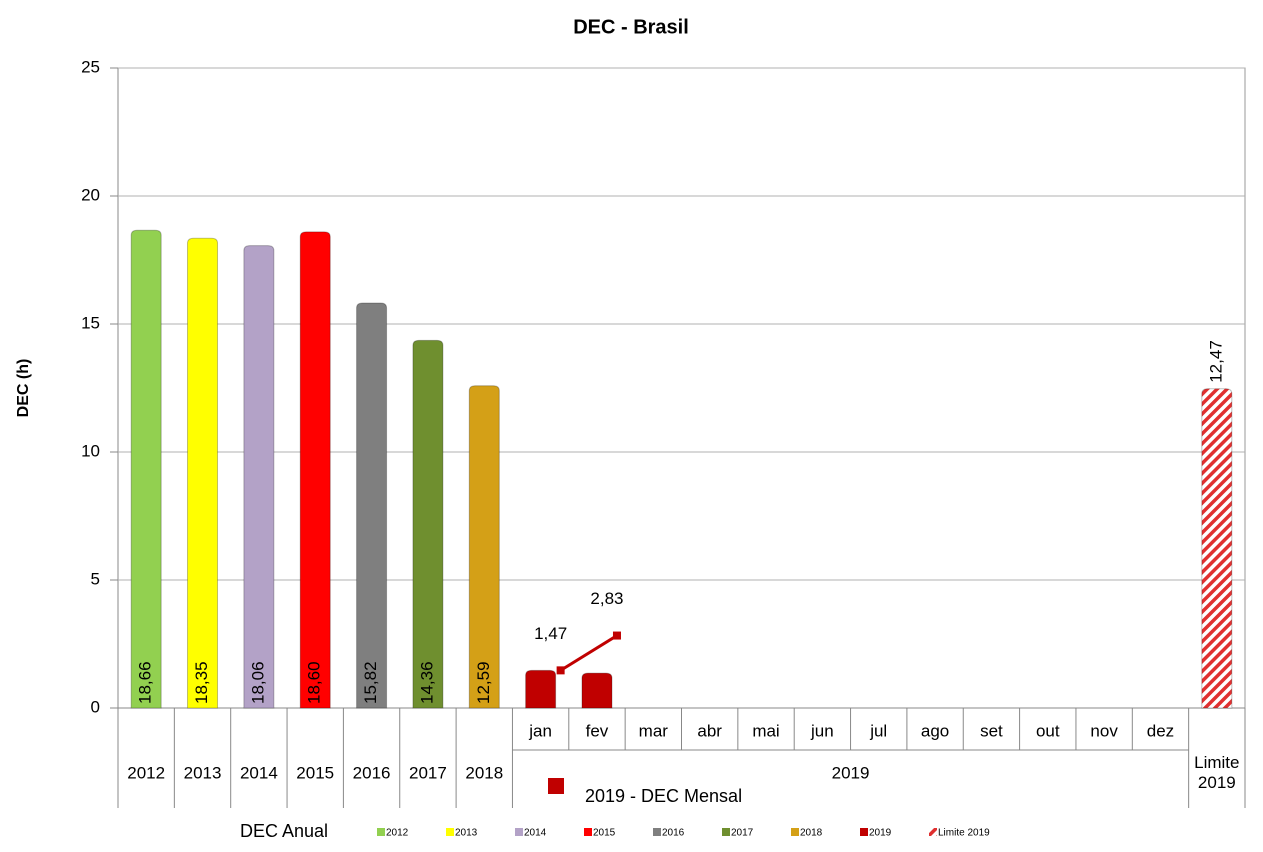 Image resolution: width=1263 pixels, height=852 pixels. I want to click on legend-label: 2019 - DEC Mensal, so click(663, 796).